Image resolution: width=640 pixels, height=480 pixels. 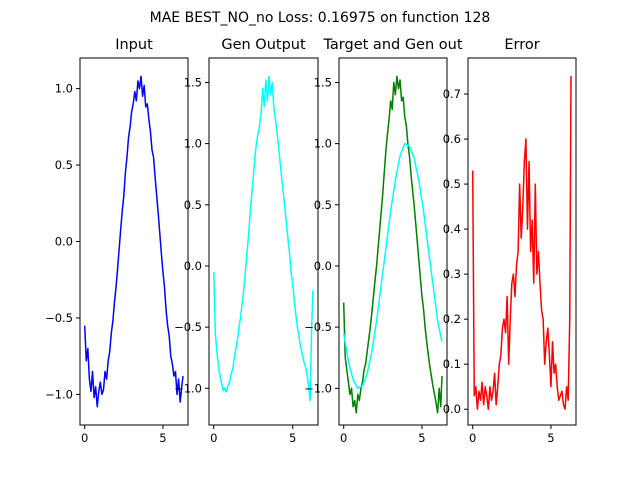 What do you see at coordinates (263, 45) in the screenshot?
I see `subplot-title: Gen Output` at bounding box center [263, 45].